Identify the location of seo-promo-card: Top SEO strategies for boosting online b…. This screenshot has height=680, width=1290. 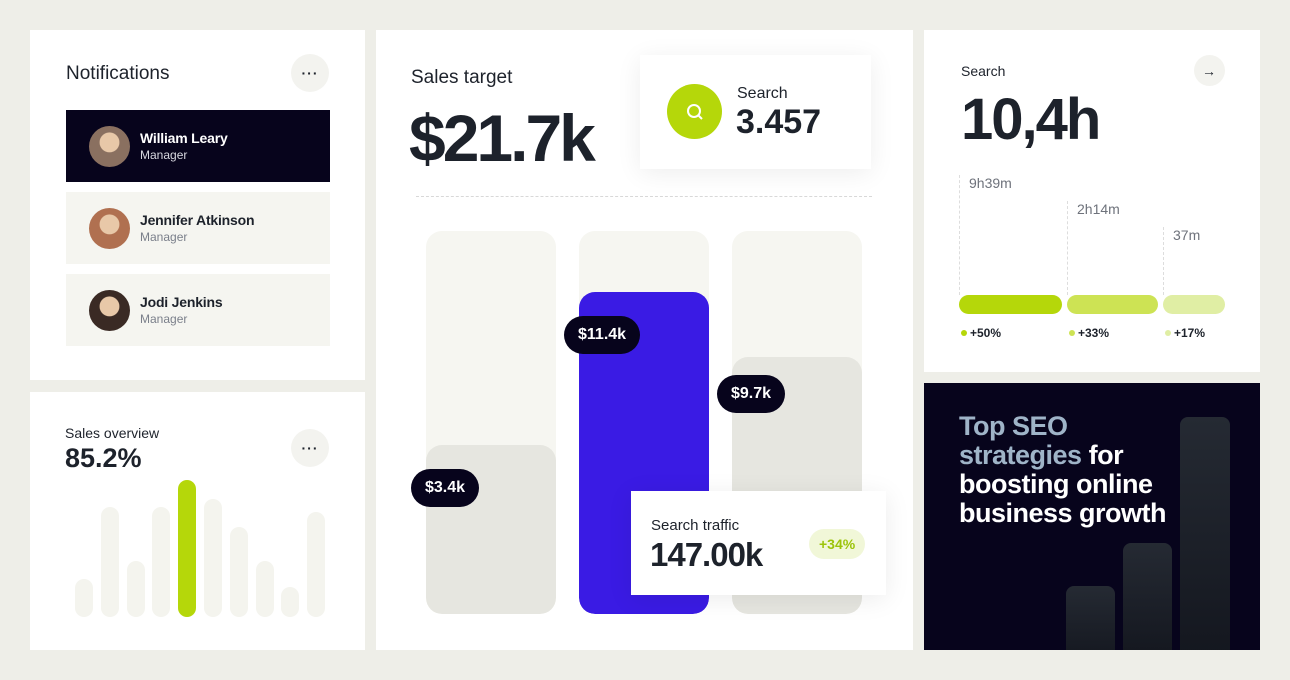
(1092, 516).